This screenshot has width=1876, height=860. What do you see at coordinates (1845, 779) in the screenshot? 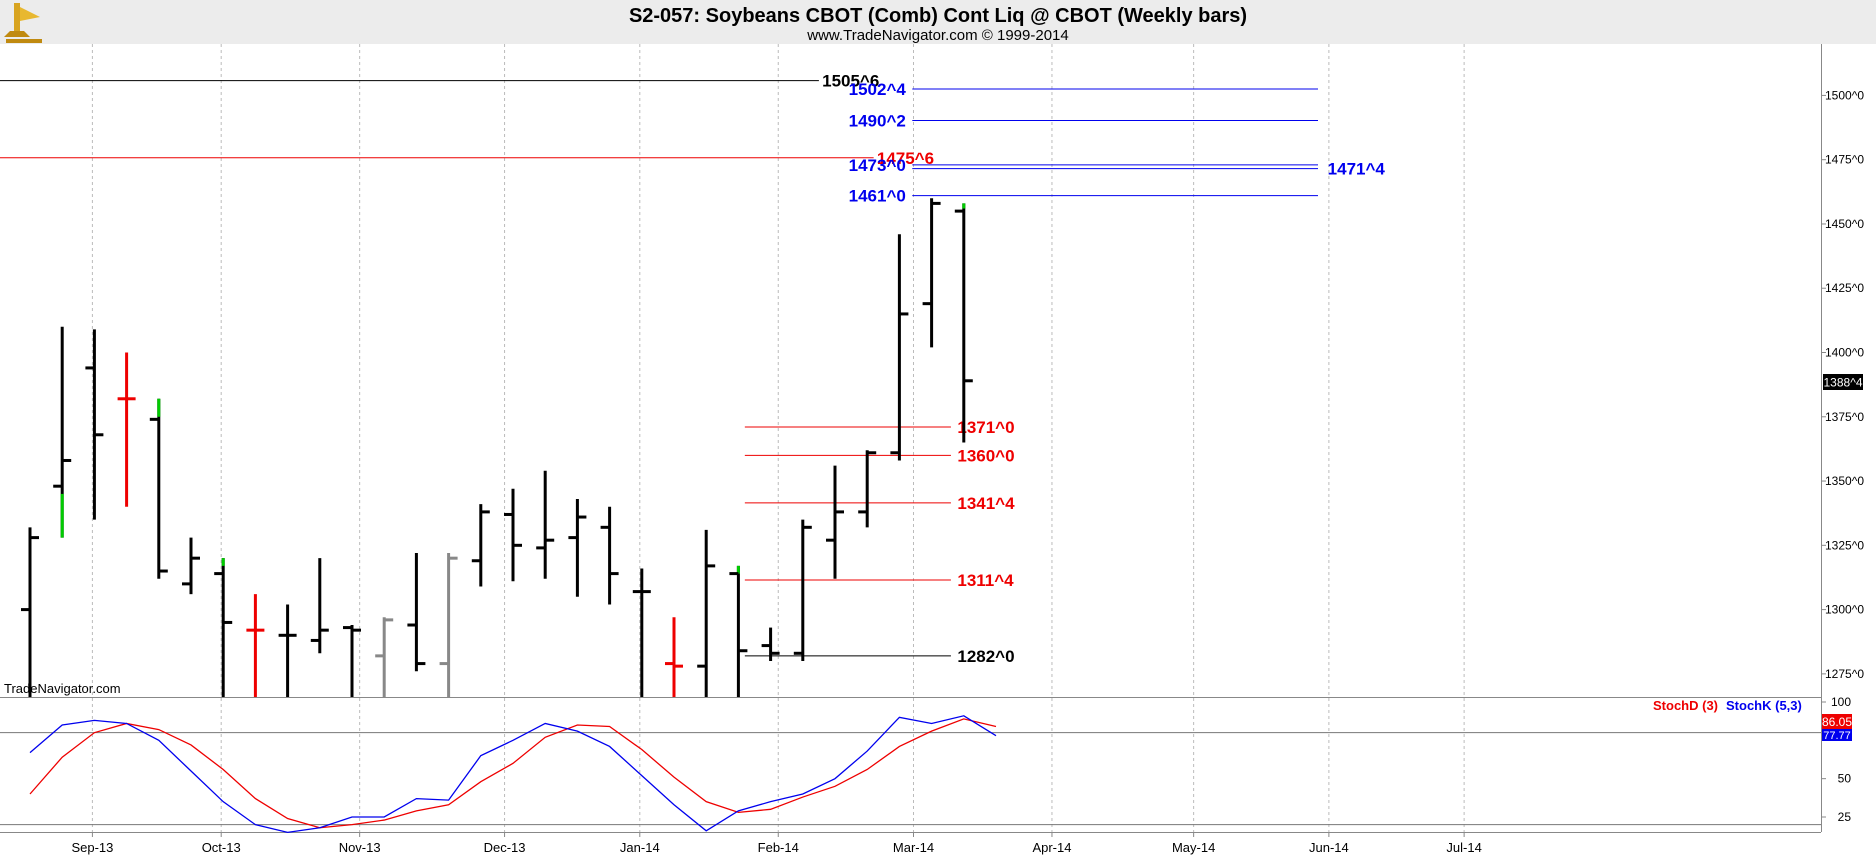
I see `stoch-tick-label: 50` at bounding box center [1845, 779].